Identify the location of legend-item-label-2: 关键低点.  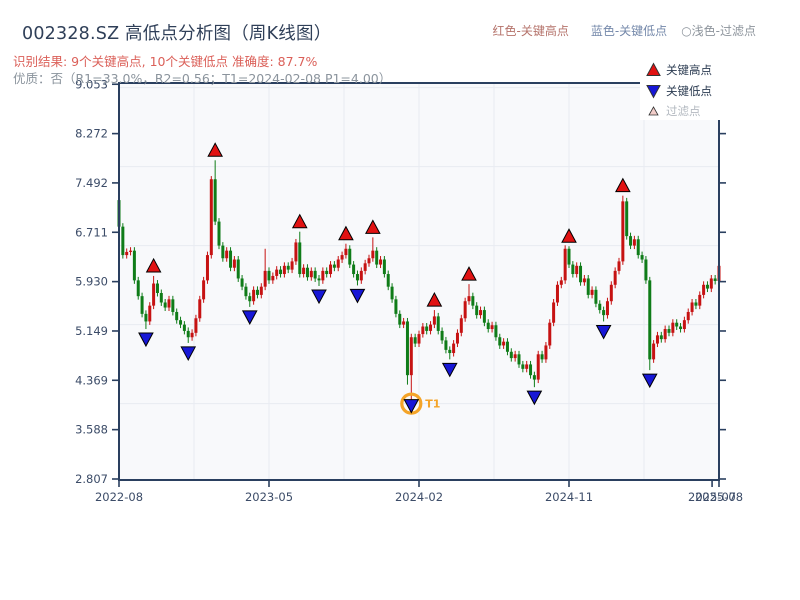
(689, 91).